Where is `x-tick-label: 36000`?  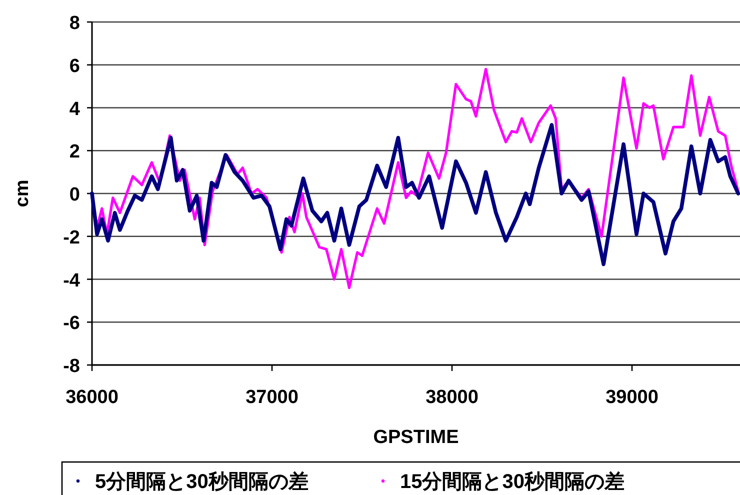
x-tick-label: 36000 is located at coordinates (92, 397).